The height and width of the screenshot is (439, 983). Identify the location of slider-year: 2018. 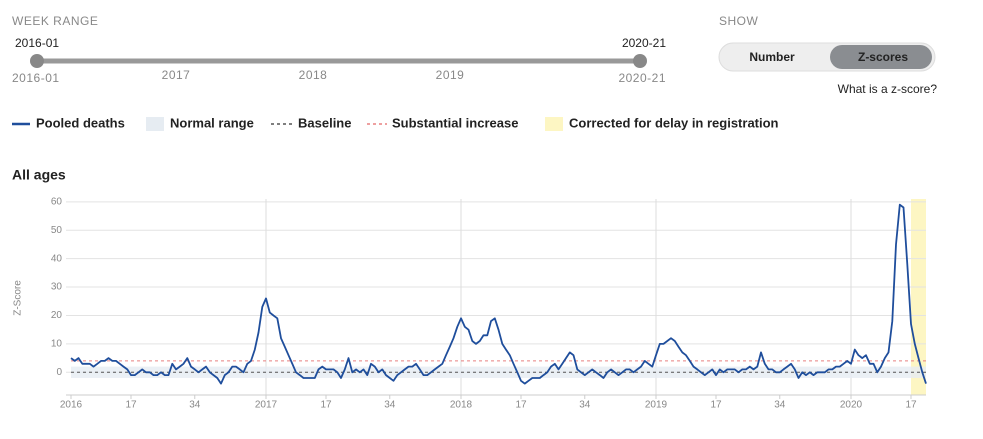
(313, 75).